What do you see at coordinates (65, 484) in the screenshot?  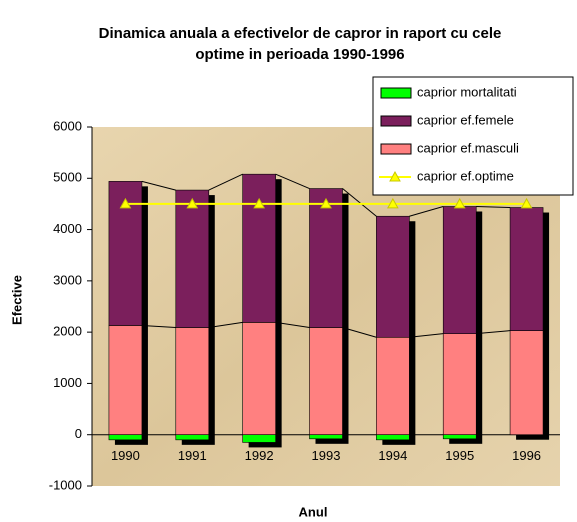 I see `y-tick-label: -1000` at bounding box center [65, 484].